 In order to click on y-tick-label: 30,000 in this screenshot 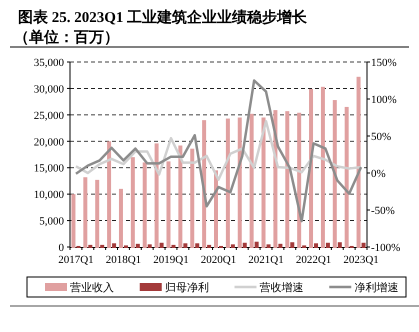, I will do `click(49, 89)`.